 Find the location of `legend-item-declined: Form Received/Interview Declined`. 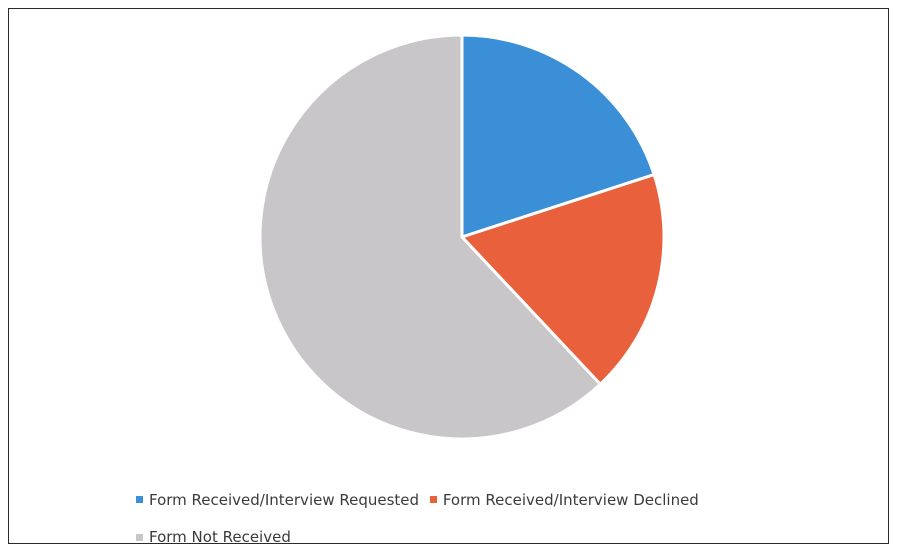

legend-item-declined: Form Received/Interview Declined is located at coordinates (564, 500).